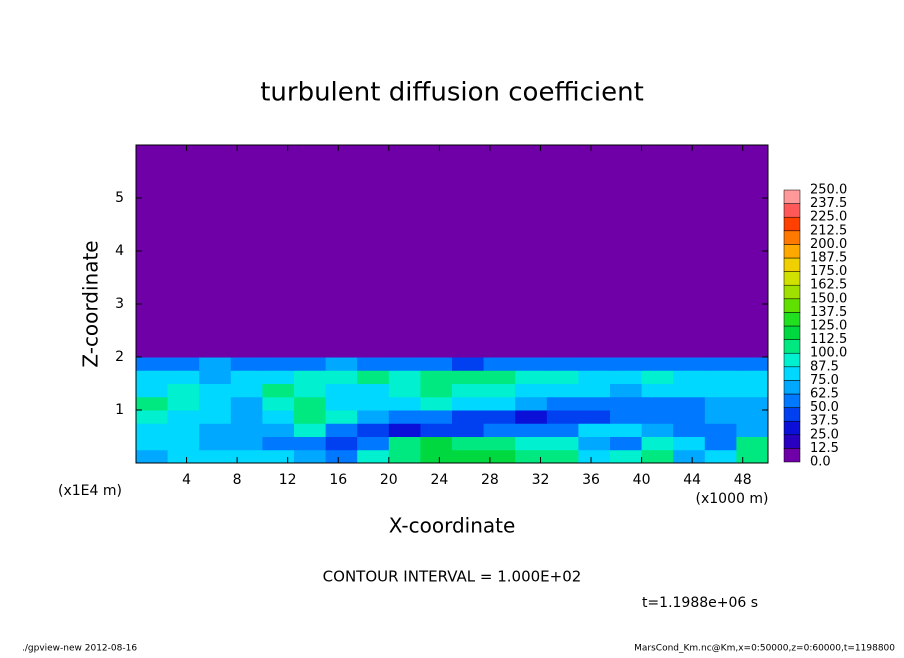 The width and height of the screenshot is (904, 658). I want to click on x-tick-label: 20, so click(389, 480).